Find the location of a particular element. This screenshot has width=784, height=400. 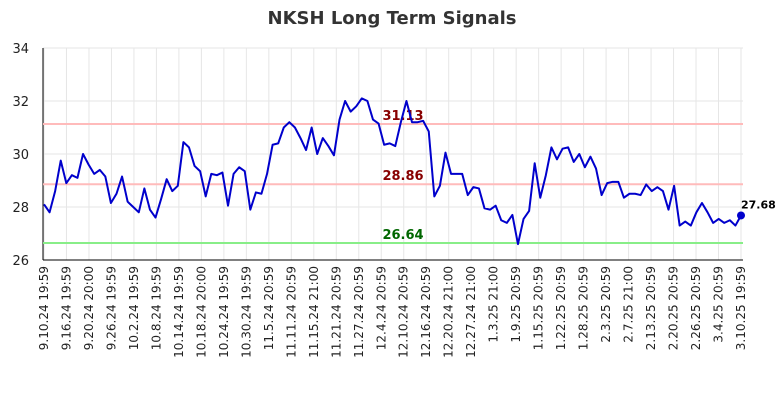

x-tick-label: 12.4.24 20:59 is located at coordinates (381, 308).